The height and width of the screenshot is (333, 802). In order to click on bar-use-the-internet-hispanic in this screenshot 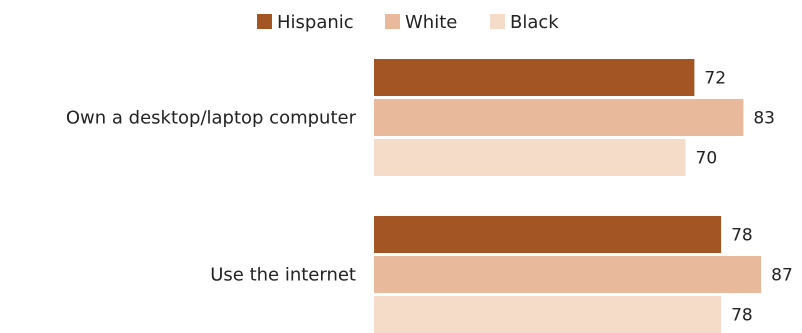, I will do `click(548, 234)`.